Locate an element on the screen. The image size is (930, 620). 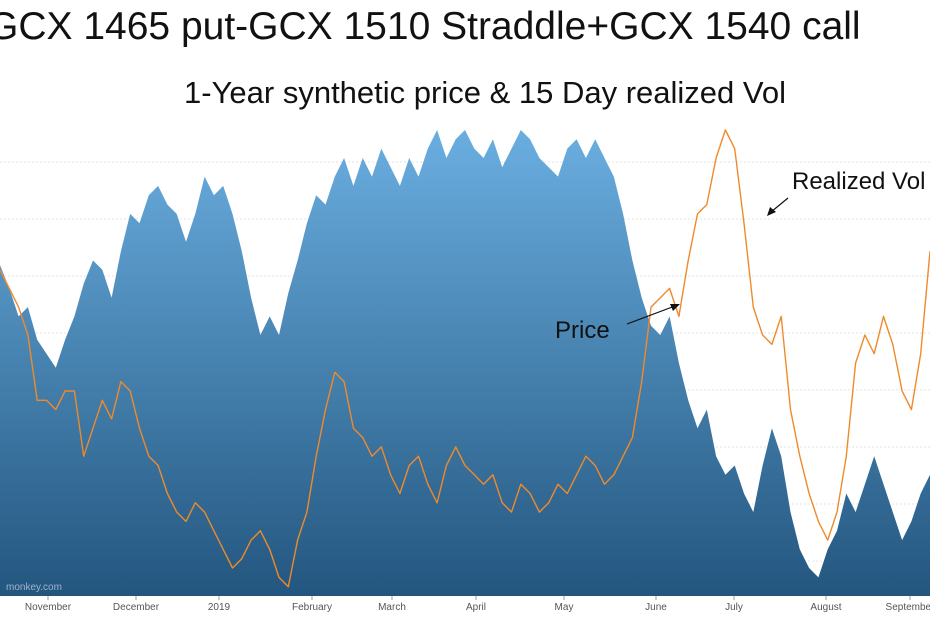
price-annotation: Price is located at coordinates (617, 324).